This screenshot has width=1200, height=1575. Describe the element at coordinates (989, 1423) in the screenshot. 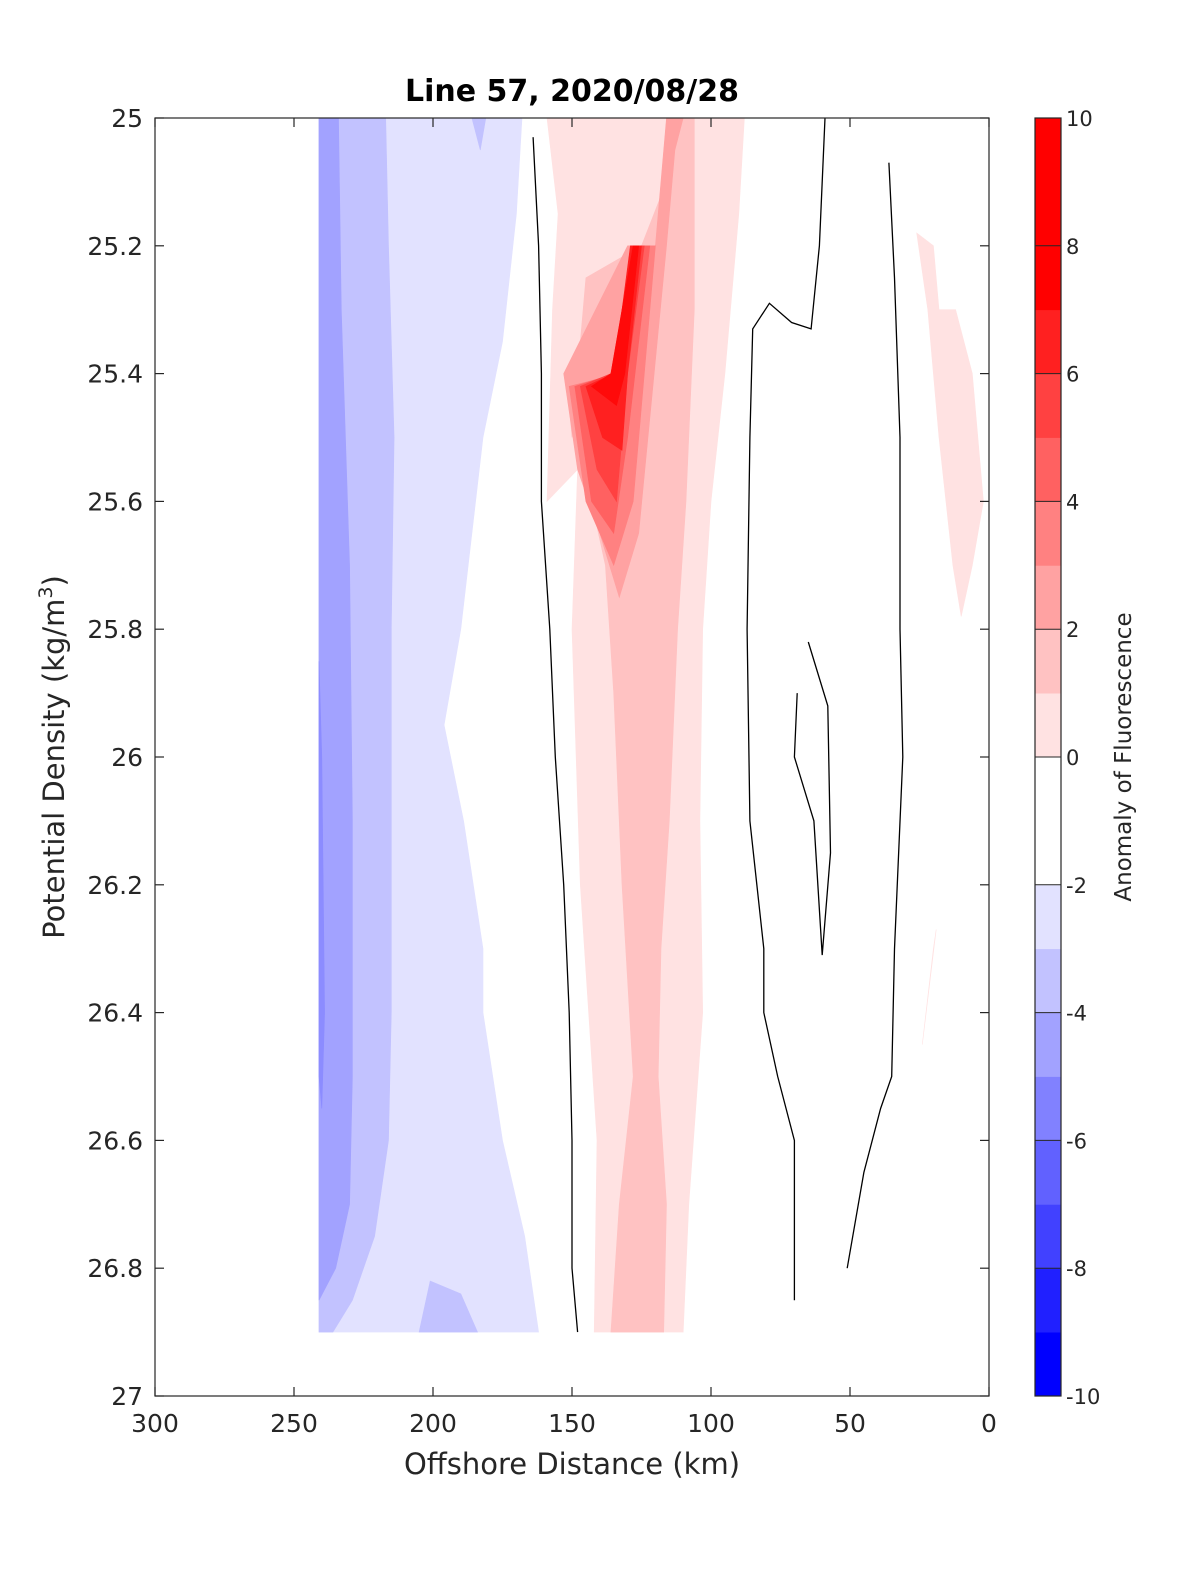

I see `x-tick-label: 0` at that location.